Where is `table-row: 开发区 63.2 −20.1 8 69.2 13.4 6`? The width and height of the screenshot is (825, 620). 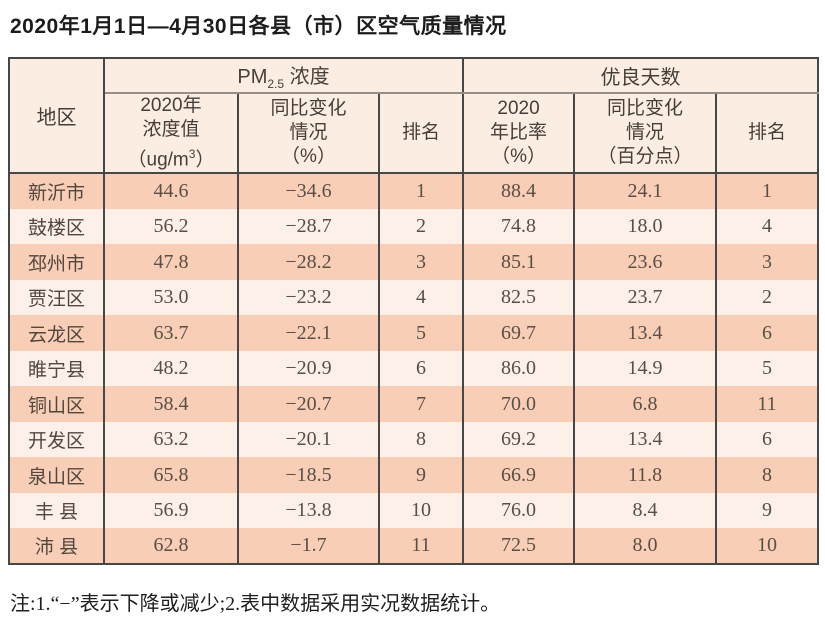 table-row: 开发区 63.2 −20.1 8 69.2 13.4 6 is located at coordinates (414, 439).